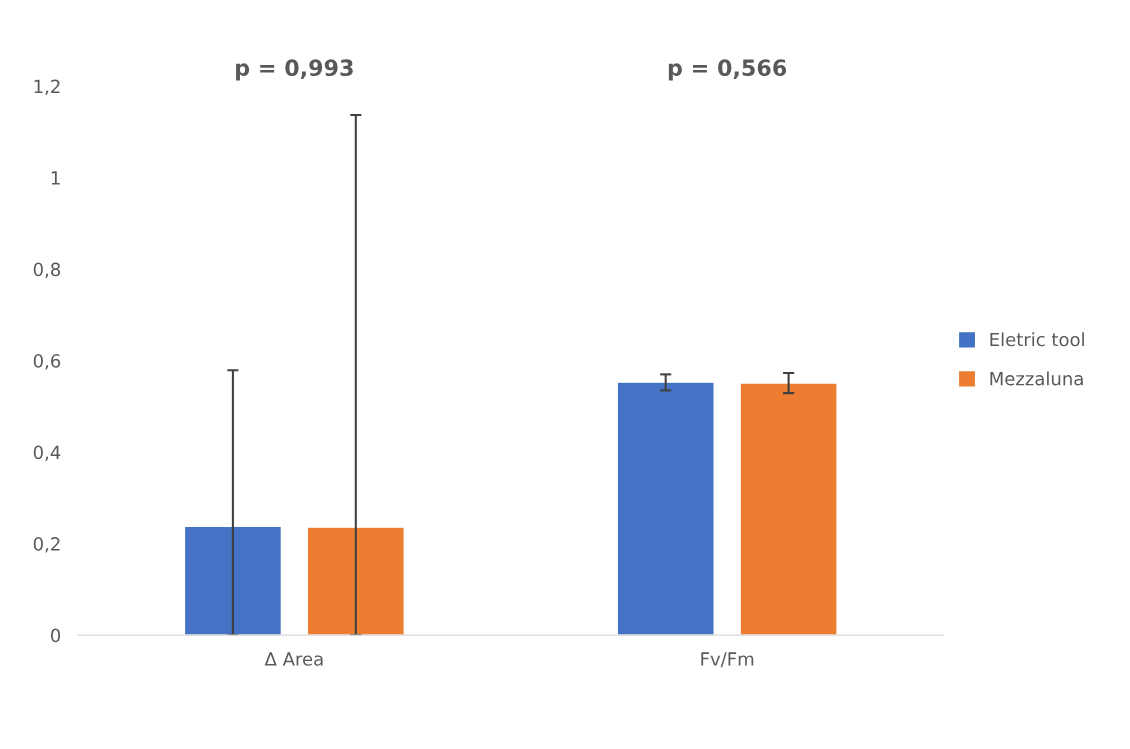  What do you see at coordinates (47, 87) in the screenshot?
I see `y-tick-label: 1,2` at bounding box center [47, 87].